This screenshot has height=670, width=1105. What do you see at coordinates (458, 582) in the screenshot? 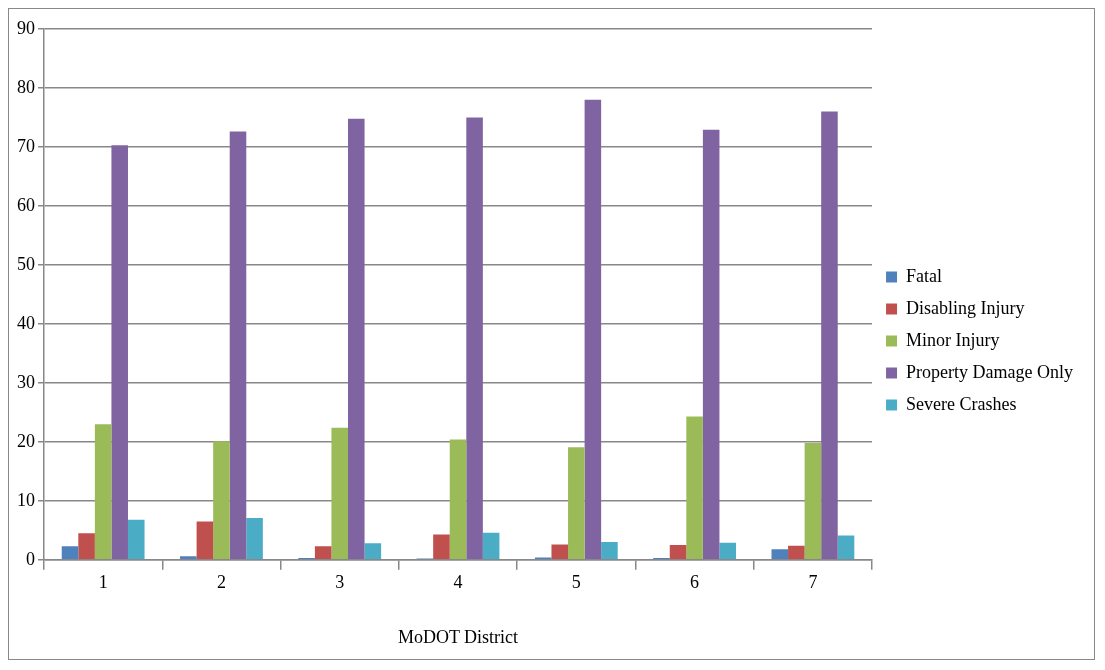
I see `x-tick-label: 4` at bounding box center [458, 582].